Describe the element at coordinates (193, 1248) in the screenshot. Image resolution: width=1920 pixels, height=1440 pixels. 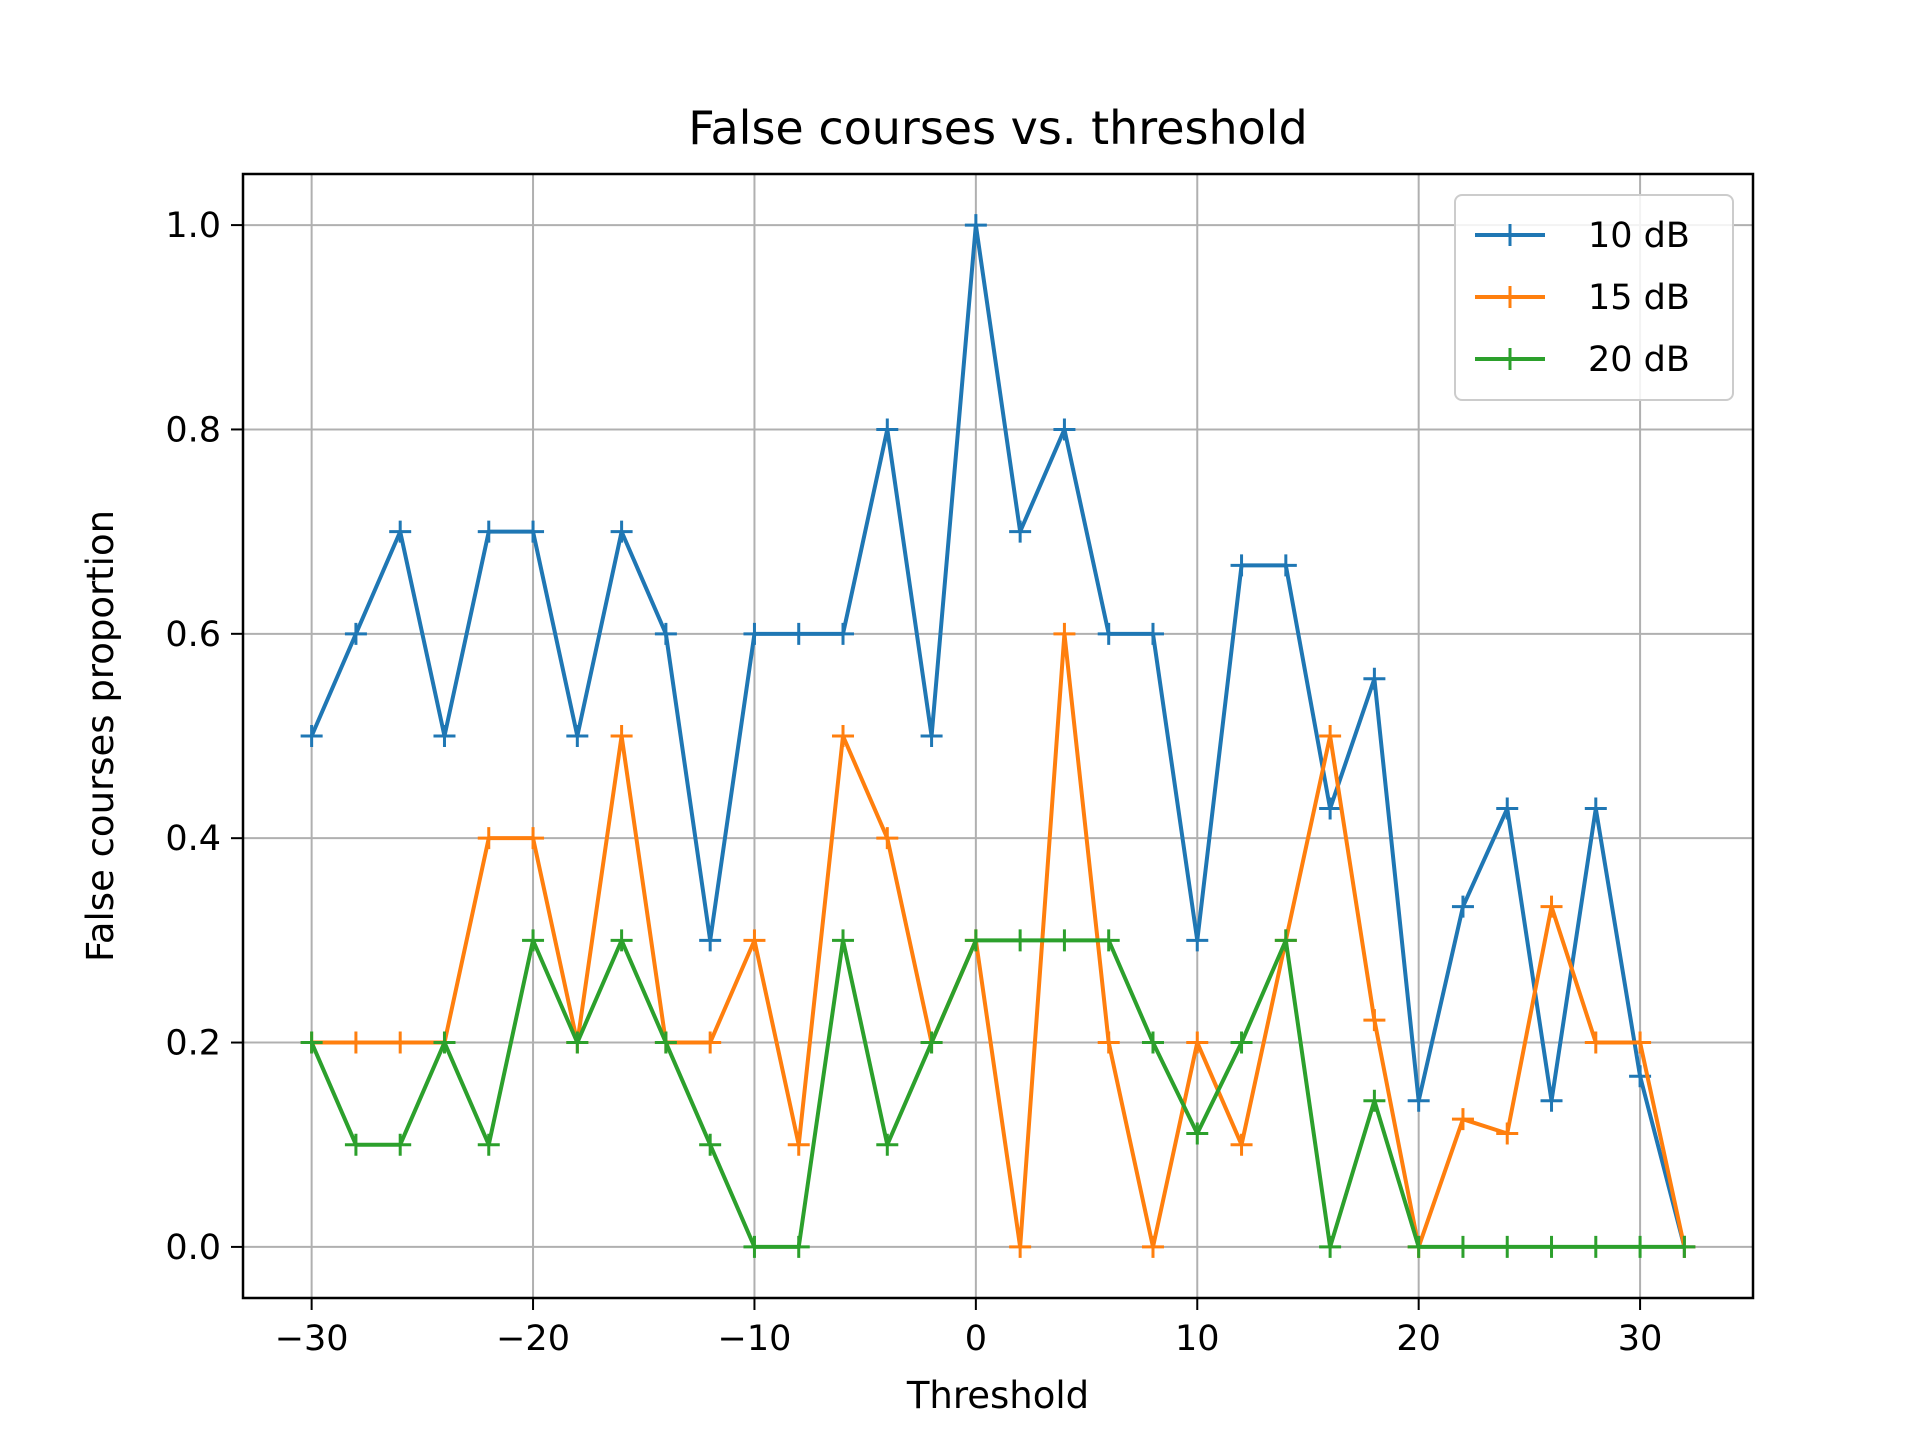
I see `y-tick-label: 0.0` at that location.